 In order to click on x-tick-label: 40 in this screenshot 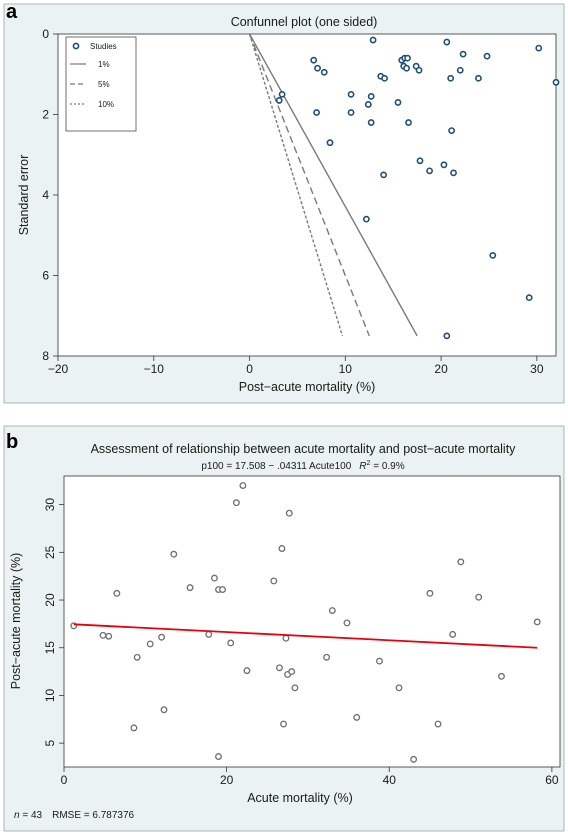, I will do `click(390, 780)`.